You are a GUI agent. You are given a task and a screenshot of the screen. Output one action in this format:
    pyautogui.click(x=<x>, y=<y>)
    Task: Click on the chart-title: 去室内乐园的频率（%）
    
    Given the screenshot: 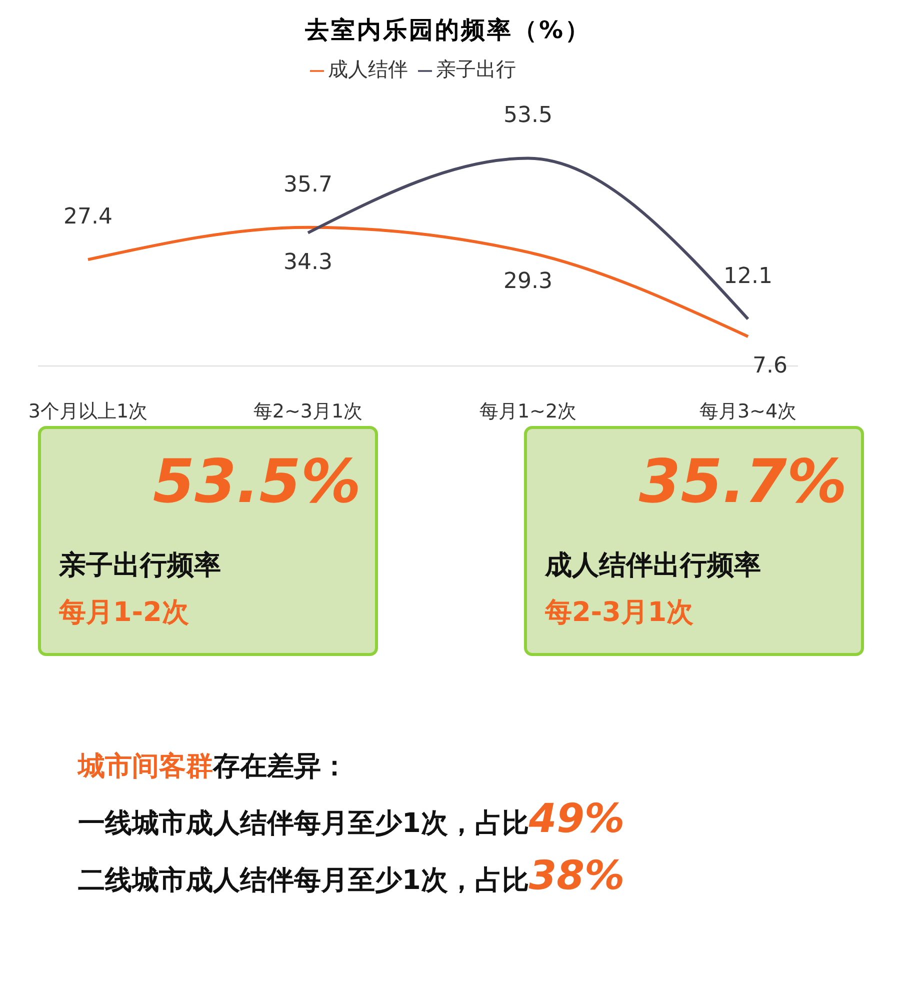 What is the action you would take?
    pyautogui.click(x=448, y=30)
    